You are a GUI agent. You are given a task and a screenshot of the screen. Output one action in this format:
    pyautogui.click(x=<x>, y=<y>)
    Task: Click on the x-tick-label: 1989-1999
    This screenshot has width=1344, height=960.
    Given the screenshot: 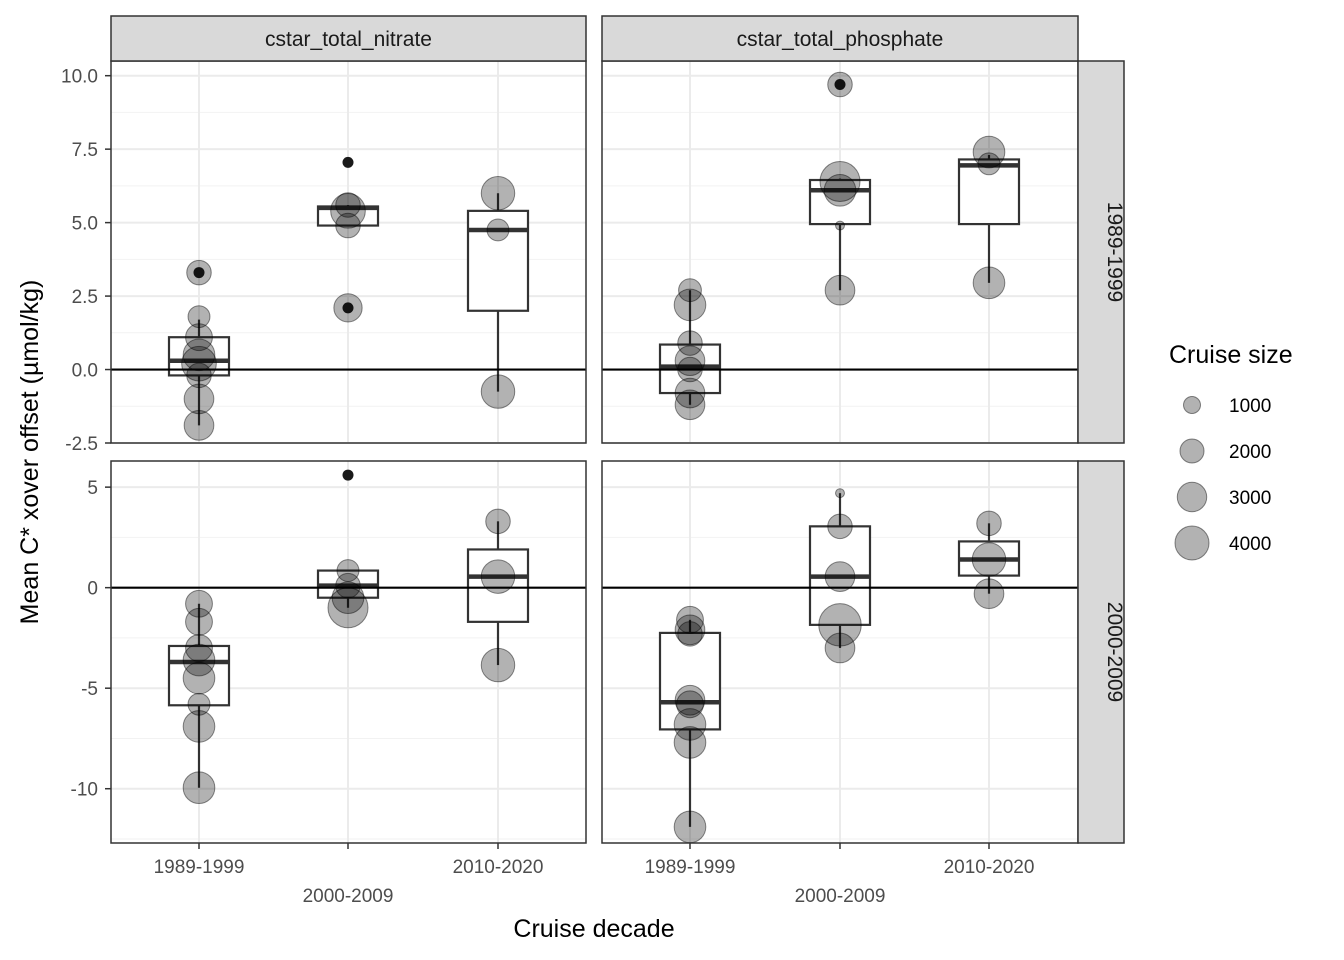 What is the action you would take?
    pyautogui.click(x=690, y=867)
    